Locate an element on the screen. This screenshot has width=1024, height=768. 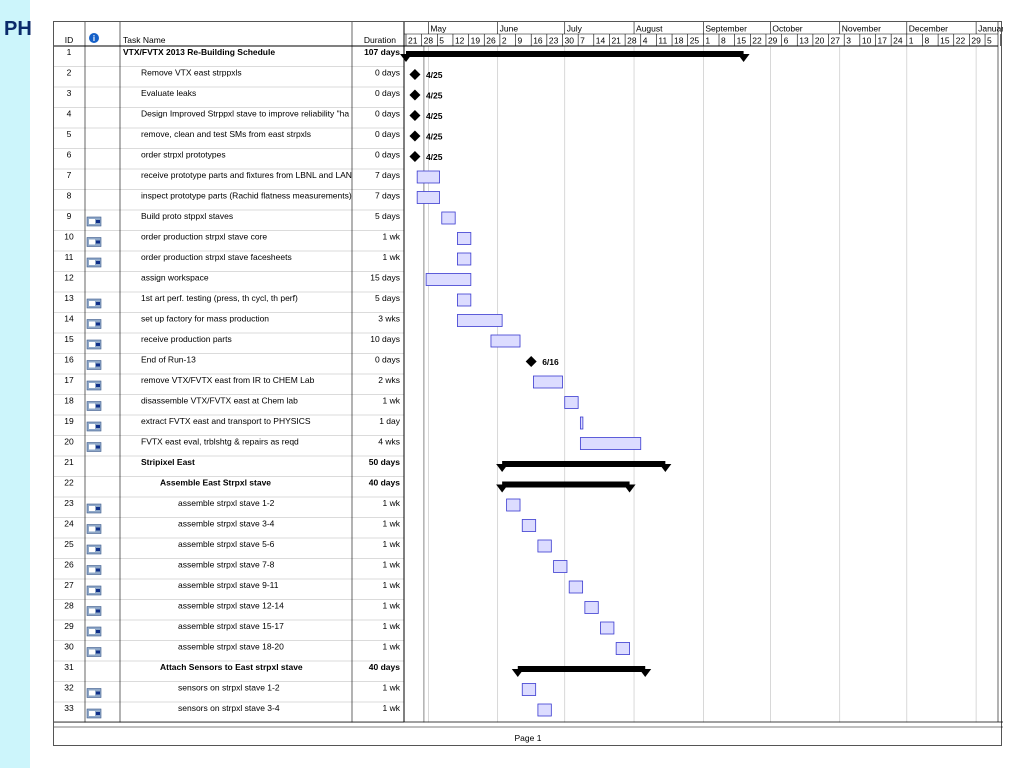
task-id: 15 is located at coordinates (69, 339).